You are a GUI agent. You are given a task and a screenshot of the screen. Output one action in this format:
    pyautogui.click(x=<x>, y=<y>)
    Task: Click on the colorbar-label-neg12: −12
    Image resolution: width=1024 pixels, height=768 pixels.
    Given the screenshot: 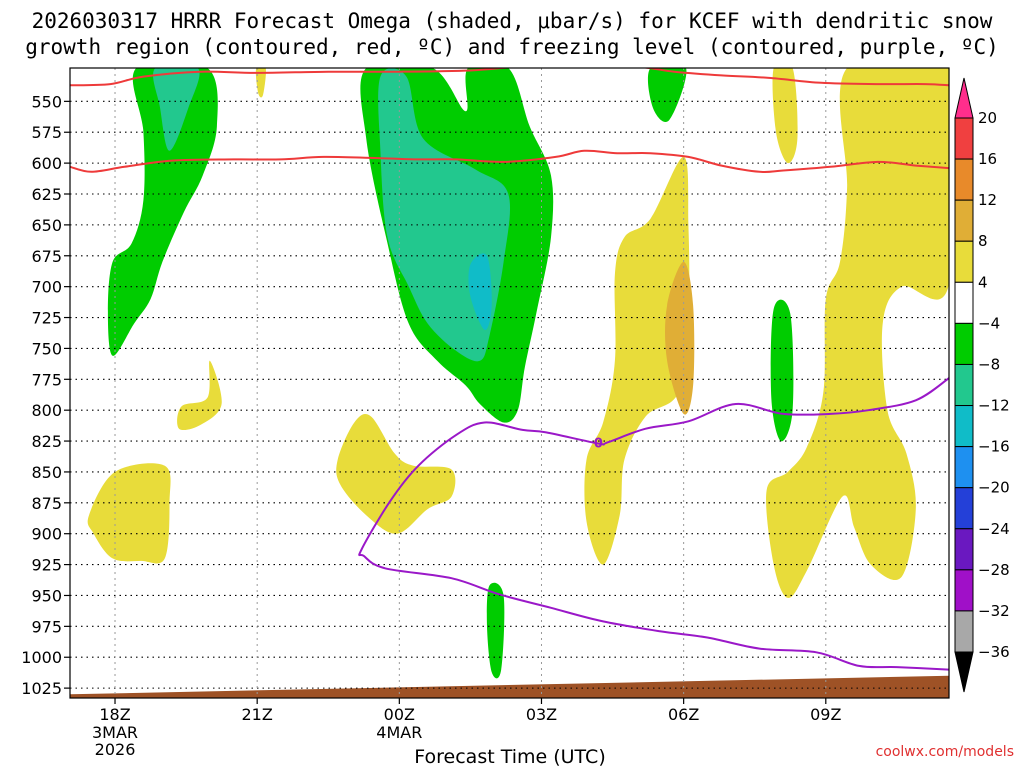 What is the action you would take?
    pyautogui.click(x=994, y=406)
    